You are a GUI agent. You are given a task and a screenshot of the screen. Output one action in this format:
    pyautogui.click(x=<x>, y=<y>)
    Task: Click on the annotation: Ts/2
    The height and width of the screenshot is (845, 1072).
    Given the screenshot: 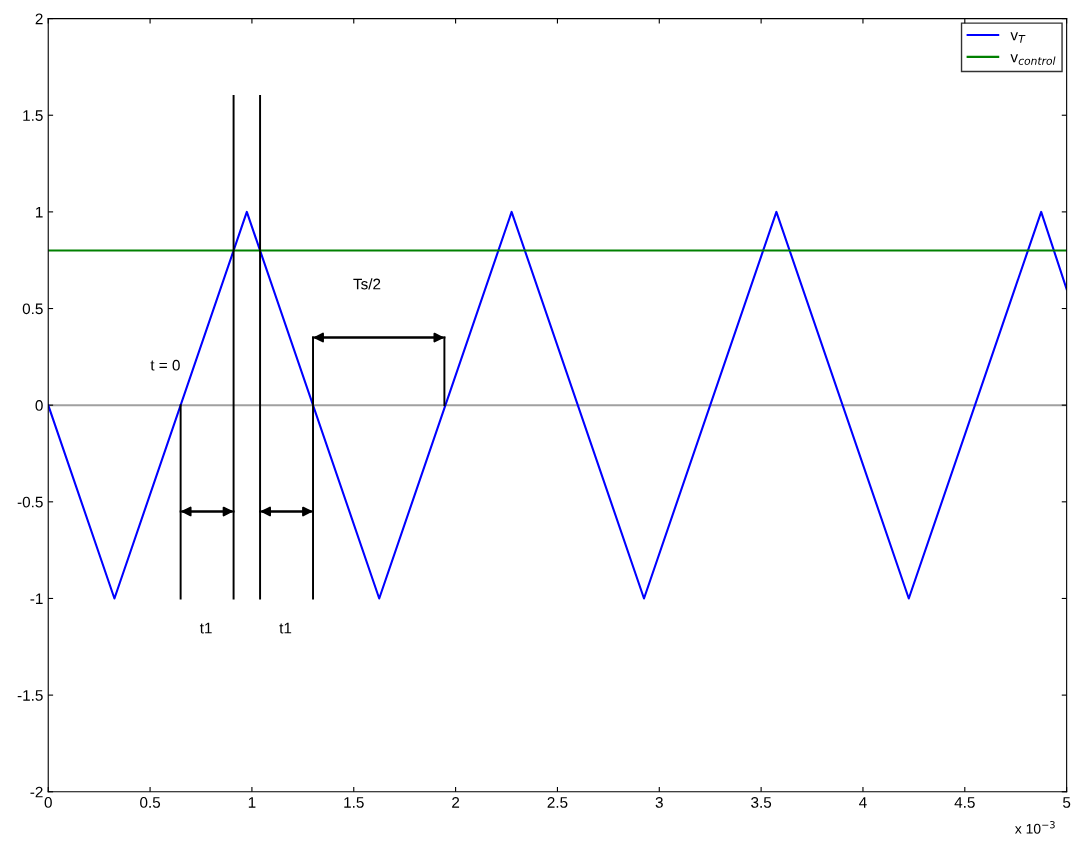 What is the action you would take?
    pyautogui.click(x=367, y=284)
    